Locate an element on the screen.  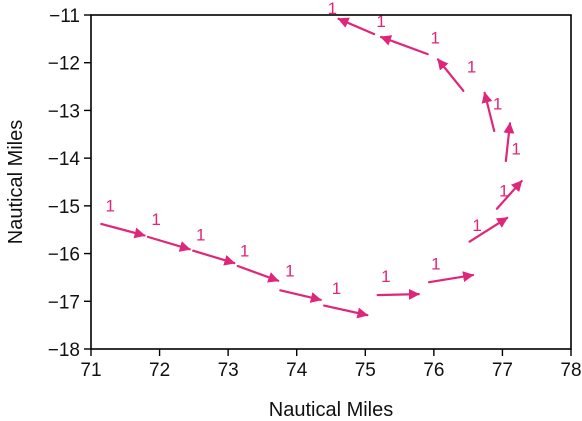
x-tick-label: 73 is located at coordinates (228, 370).